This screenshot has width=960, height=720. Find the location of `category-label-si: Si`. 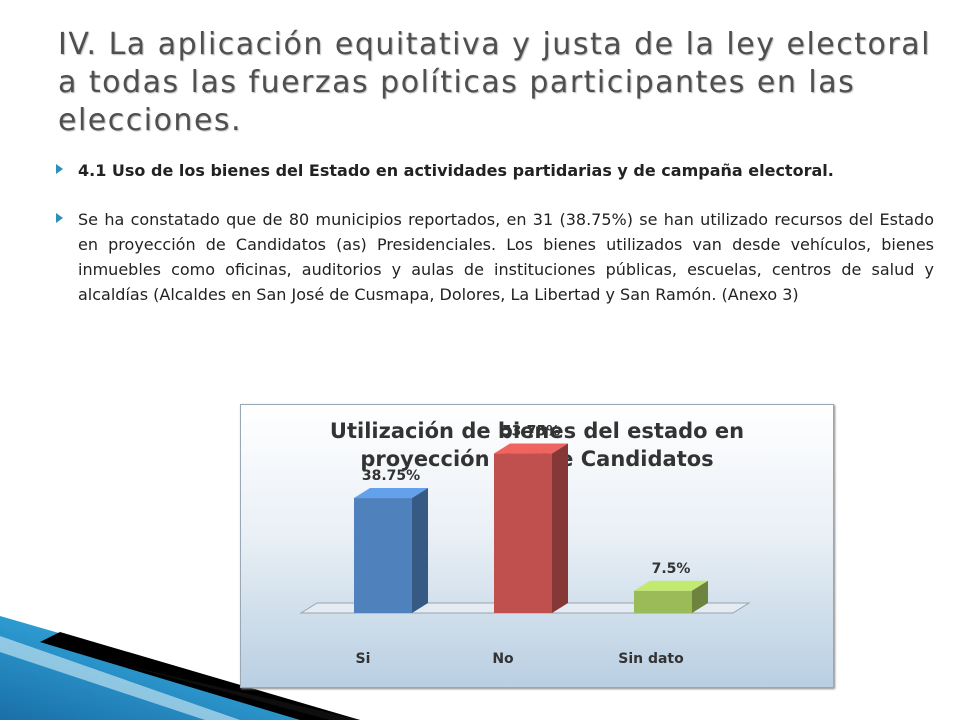

category-label-si: Si is located at coordinates (363, 659).